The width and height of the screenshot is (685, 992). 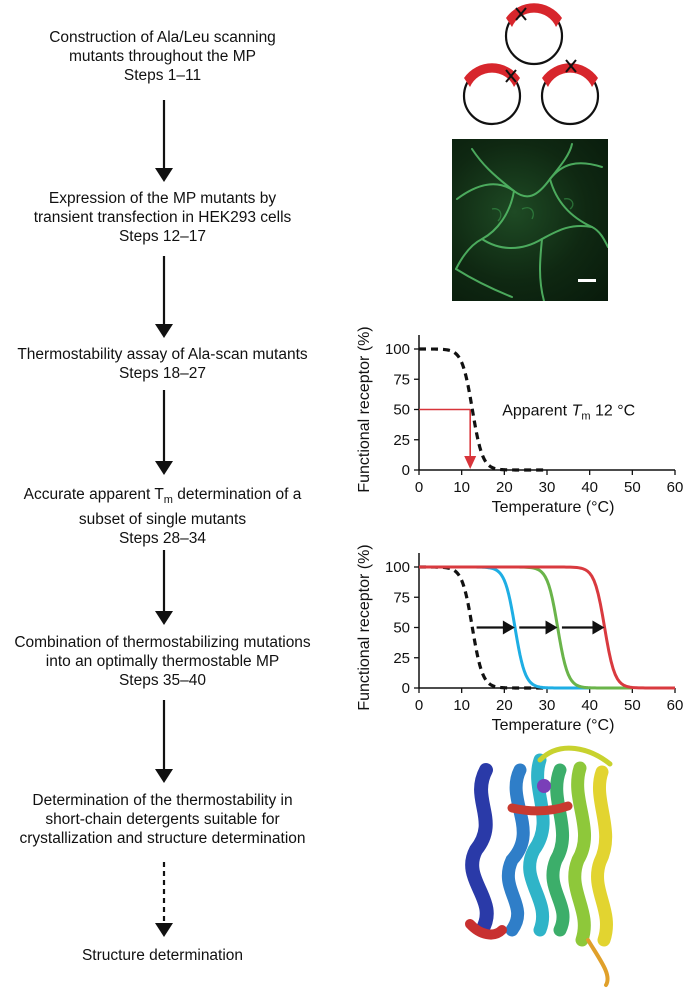 I want to click on tm-arrow-head, so click(x=470, y=462).